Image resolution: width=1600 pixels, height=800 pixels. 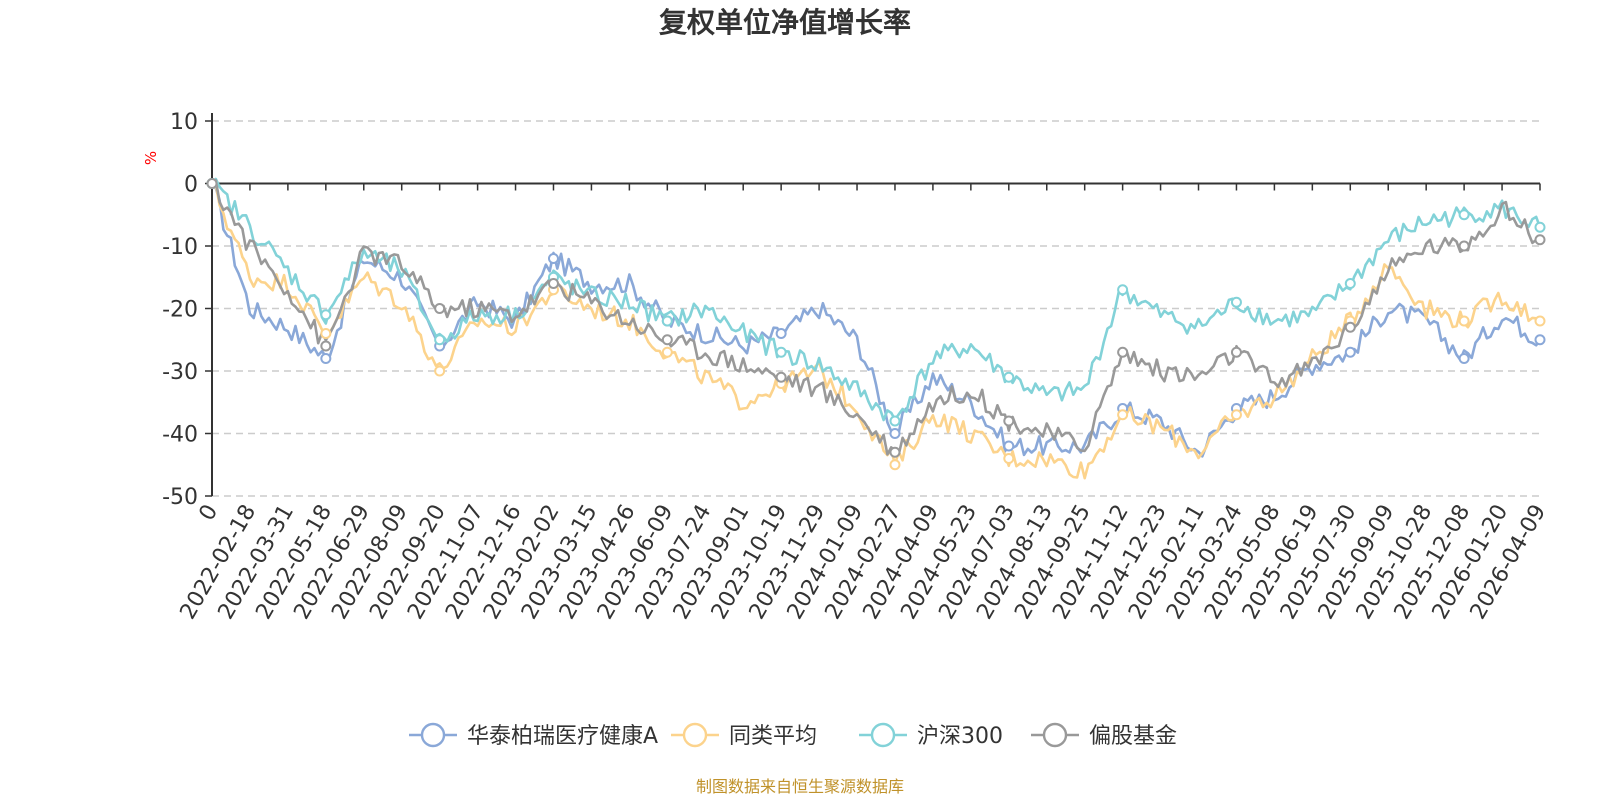 I want to click on y-tick-label: -30, so click(x=180, y=372).